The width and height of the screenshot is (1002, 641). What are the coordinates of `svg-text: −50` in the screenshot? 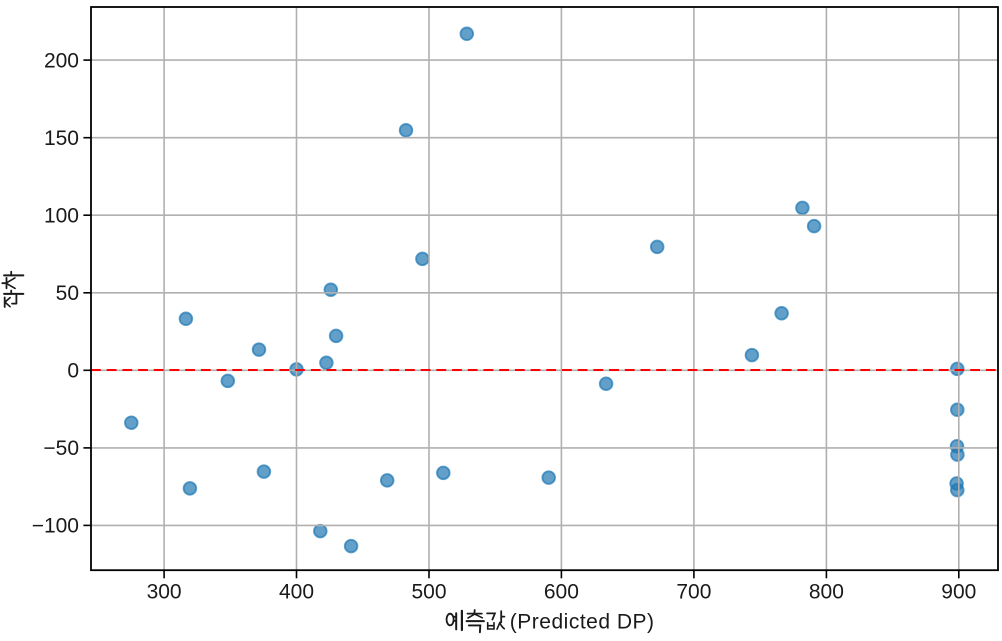 It's located at (61, 448).